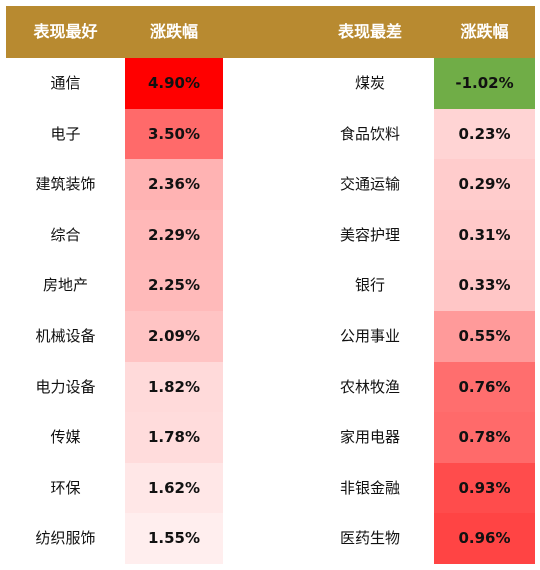 The width and height of the screenshot is (540, 570). I want to click on best-sector-change: 1.82%, so click(174, 387).